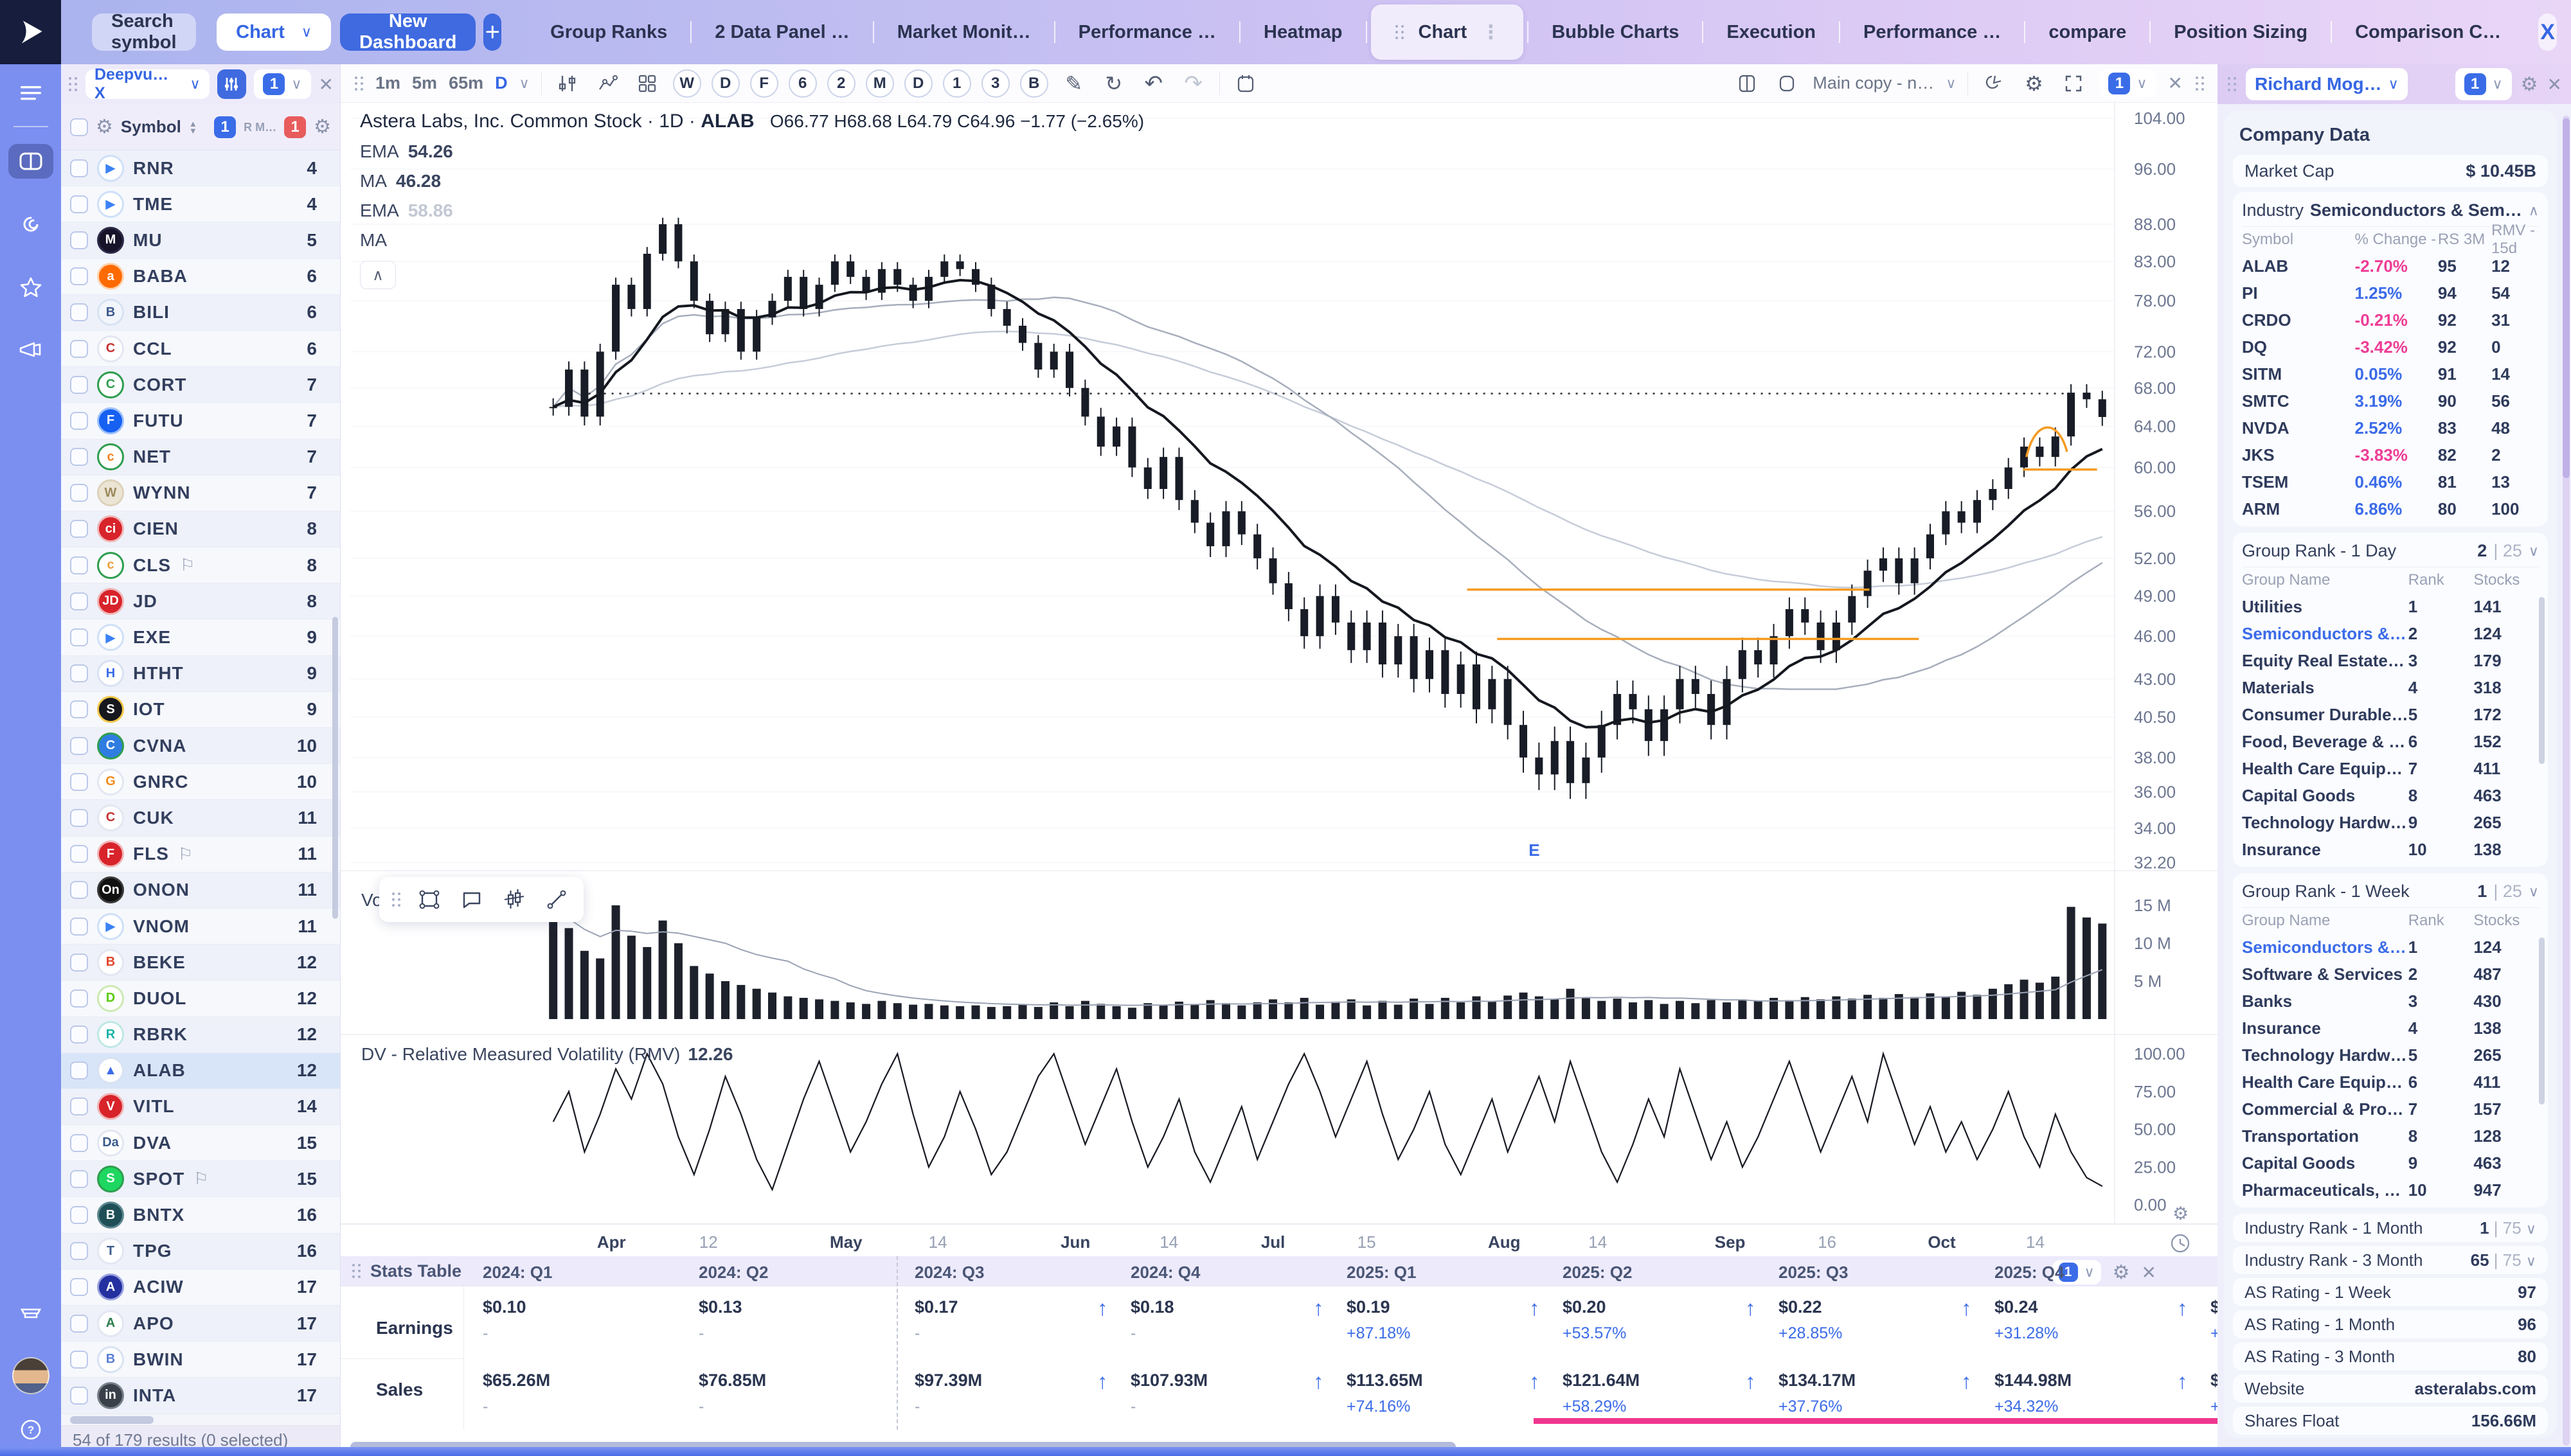  Describe the element at coordinates (31, 1429) in the screenshot. I see `help-icon: ?` at that location.